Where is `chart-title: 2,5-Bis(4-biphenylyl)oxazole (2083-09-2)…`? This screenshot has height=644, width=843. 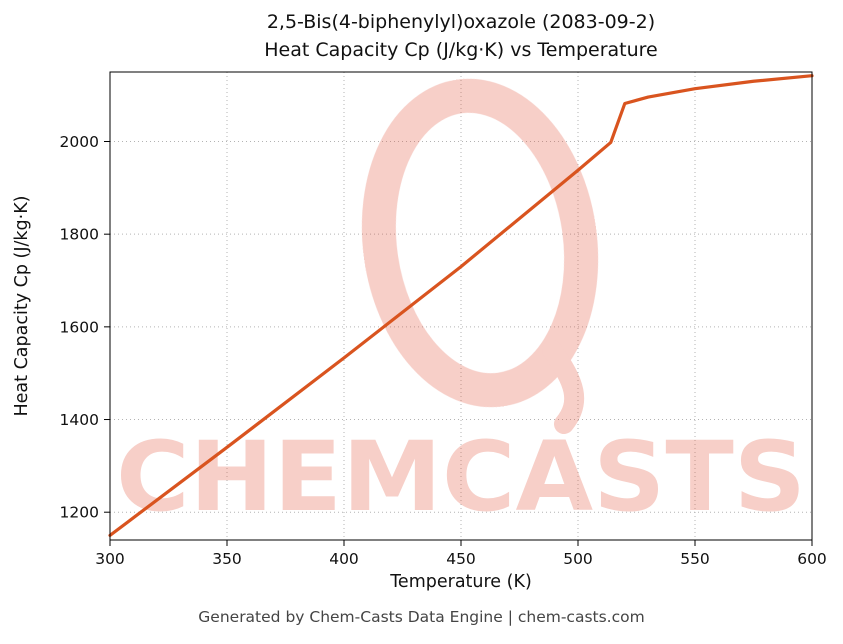 chart-title: 2,5-Bis(4-biphenylyl)oxazole (2083-09-2)… is located at coordinates (461, 36).